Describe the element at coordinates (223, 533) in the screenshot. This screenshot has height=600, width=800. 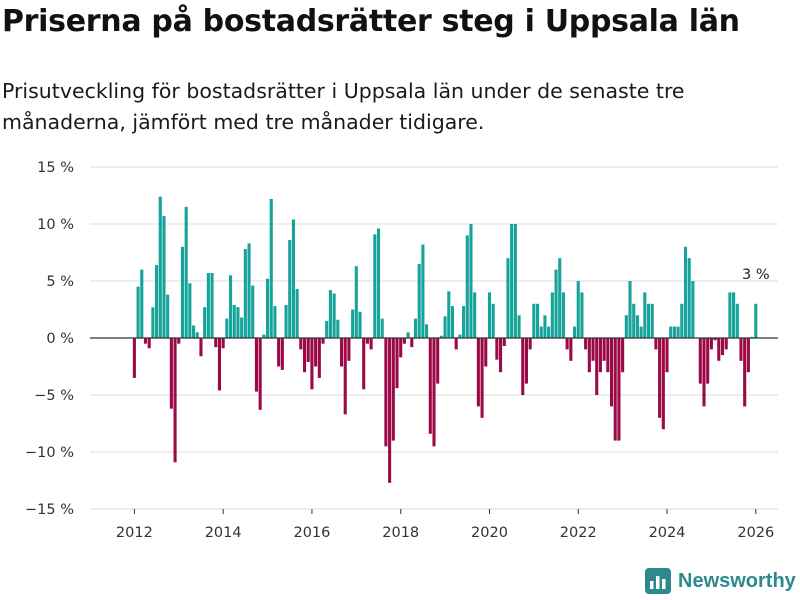
I see `x-tick-label: 2014` at that location.